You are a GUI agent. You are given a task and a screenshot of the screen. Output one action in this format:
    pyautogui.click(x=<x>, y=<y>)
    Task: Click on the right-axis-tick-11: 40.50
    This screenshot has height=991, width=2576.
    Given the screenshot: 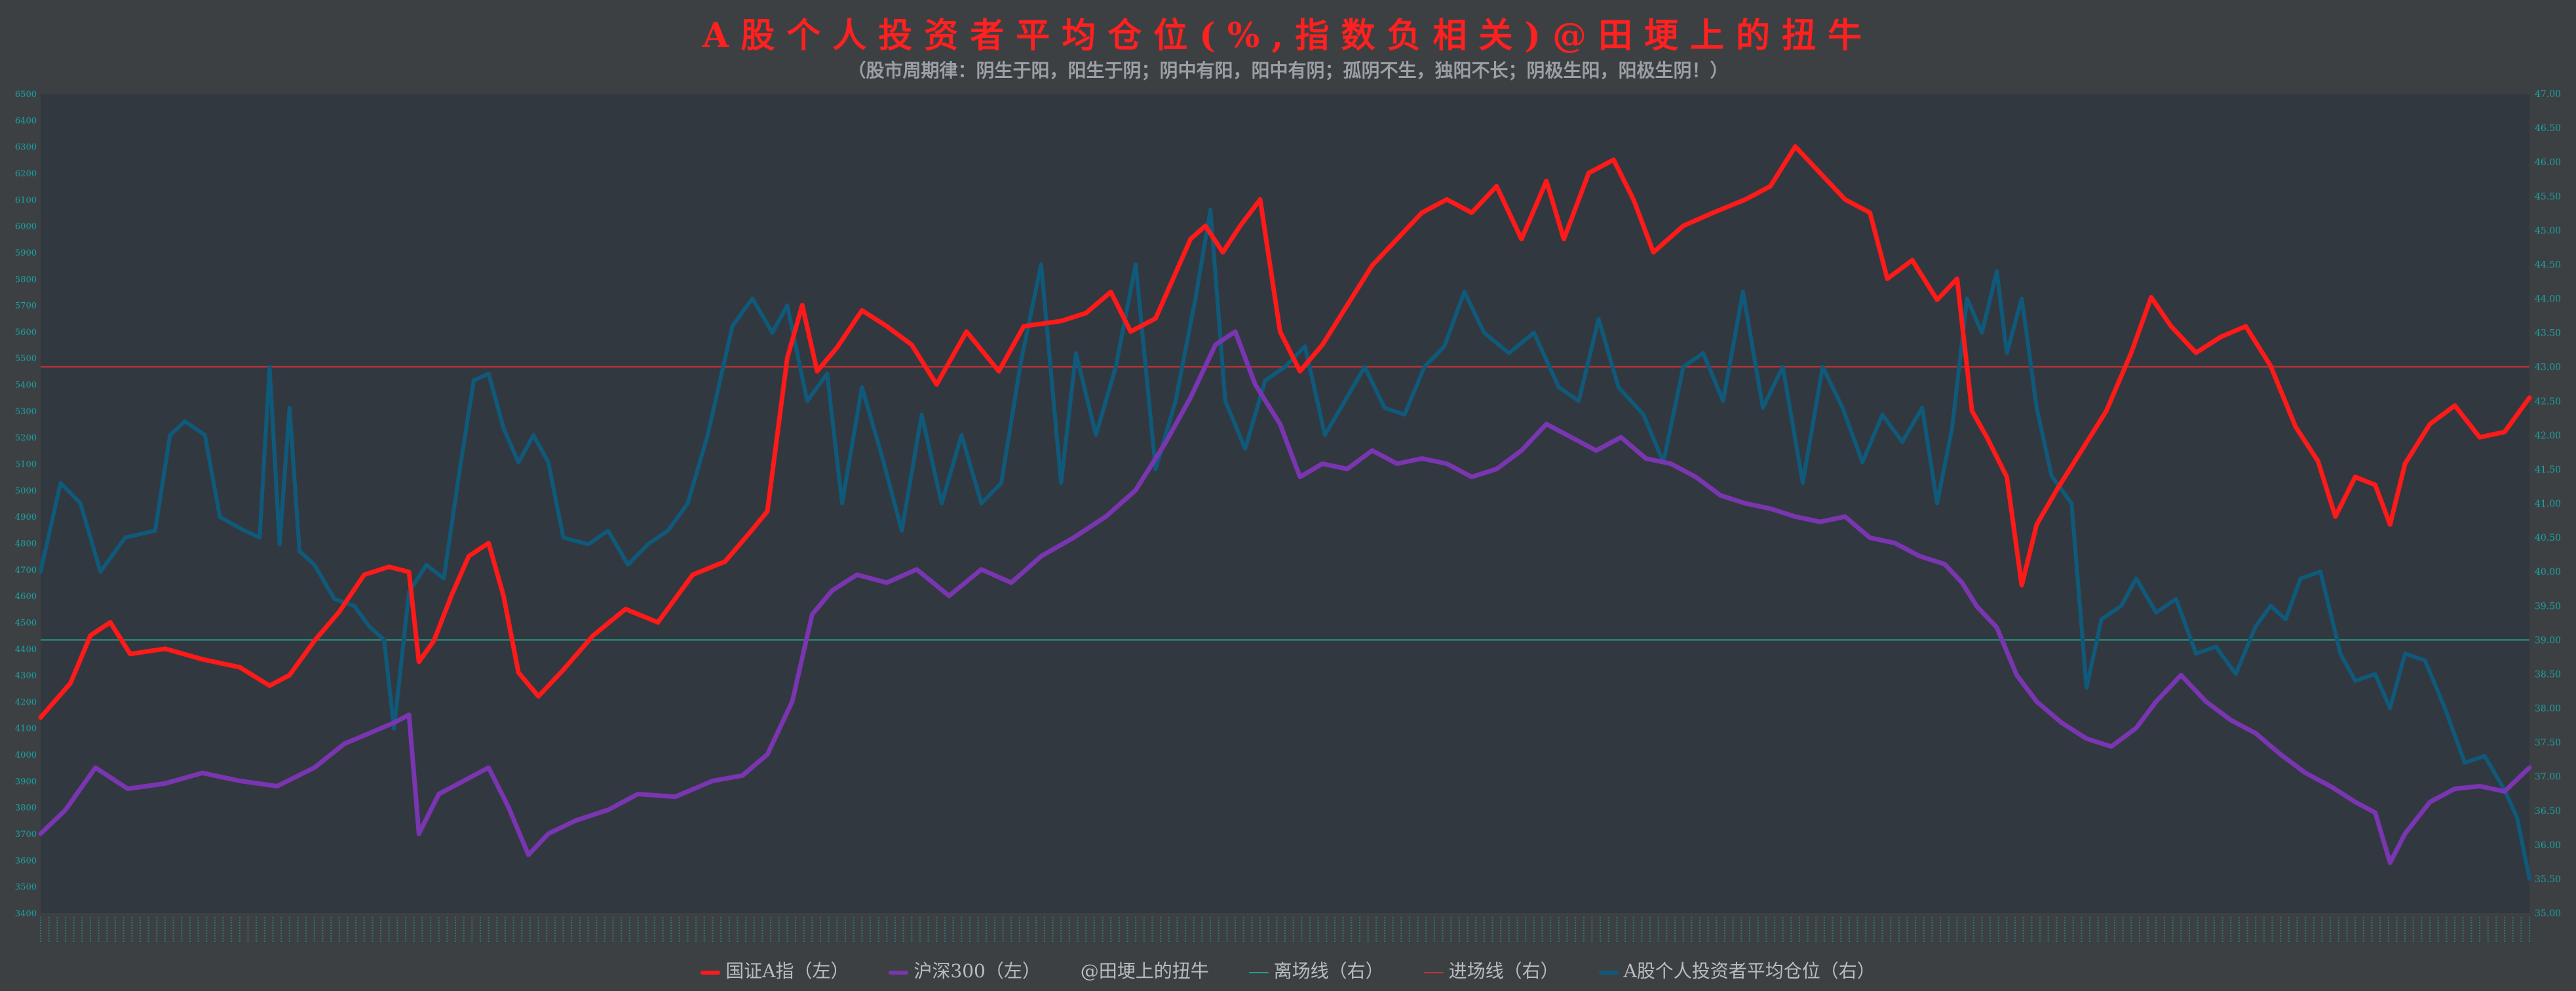 What is the action you would take?
    pyautogui.click(x=2548, y=538)
    